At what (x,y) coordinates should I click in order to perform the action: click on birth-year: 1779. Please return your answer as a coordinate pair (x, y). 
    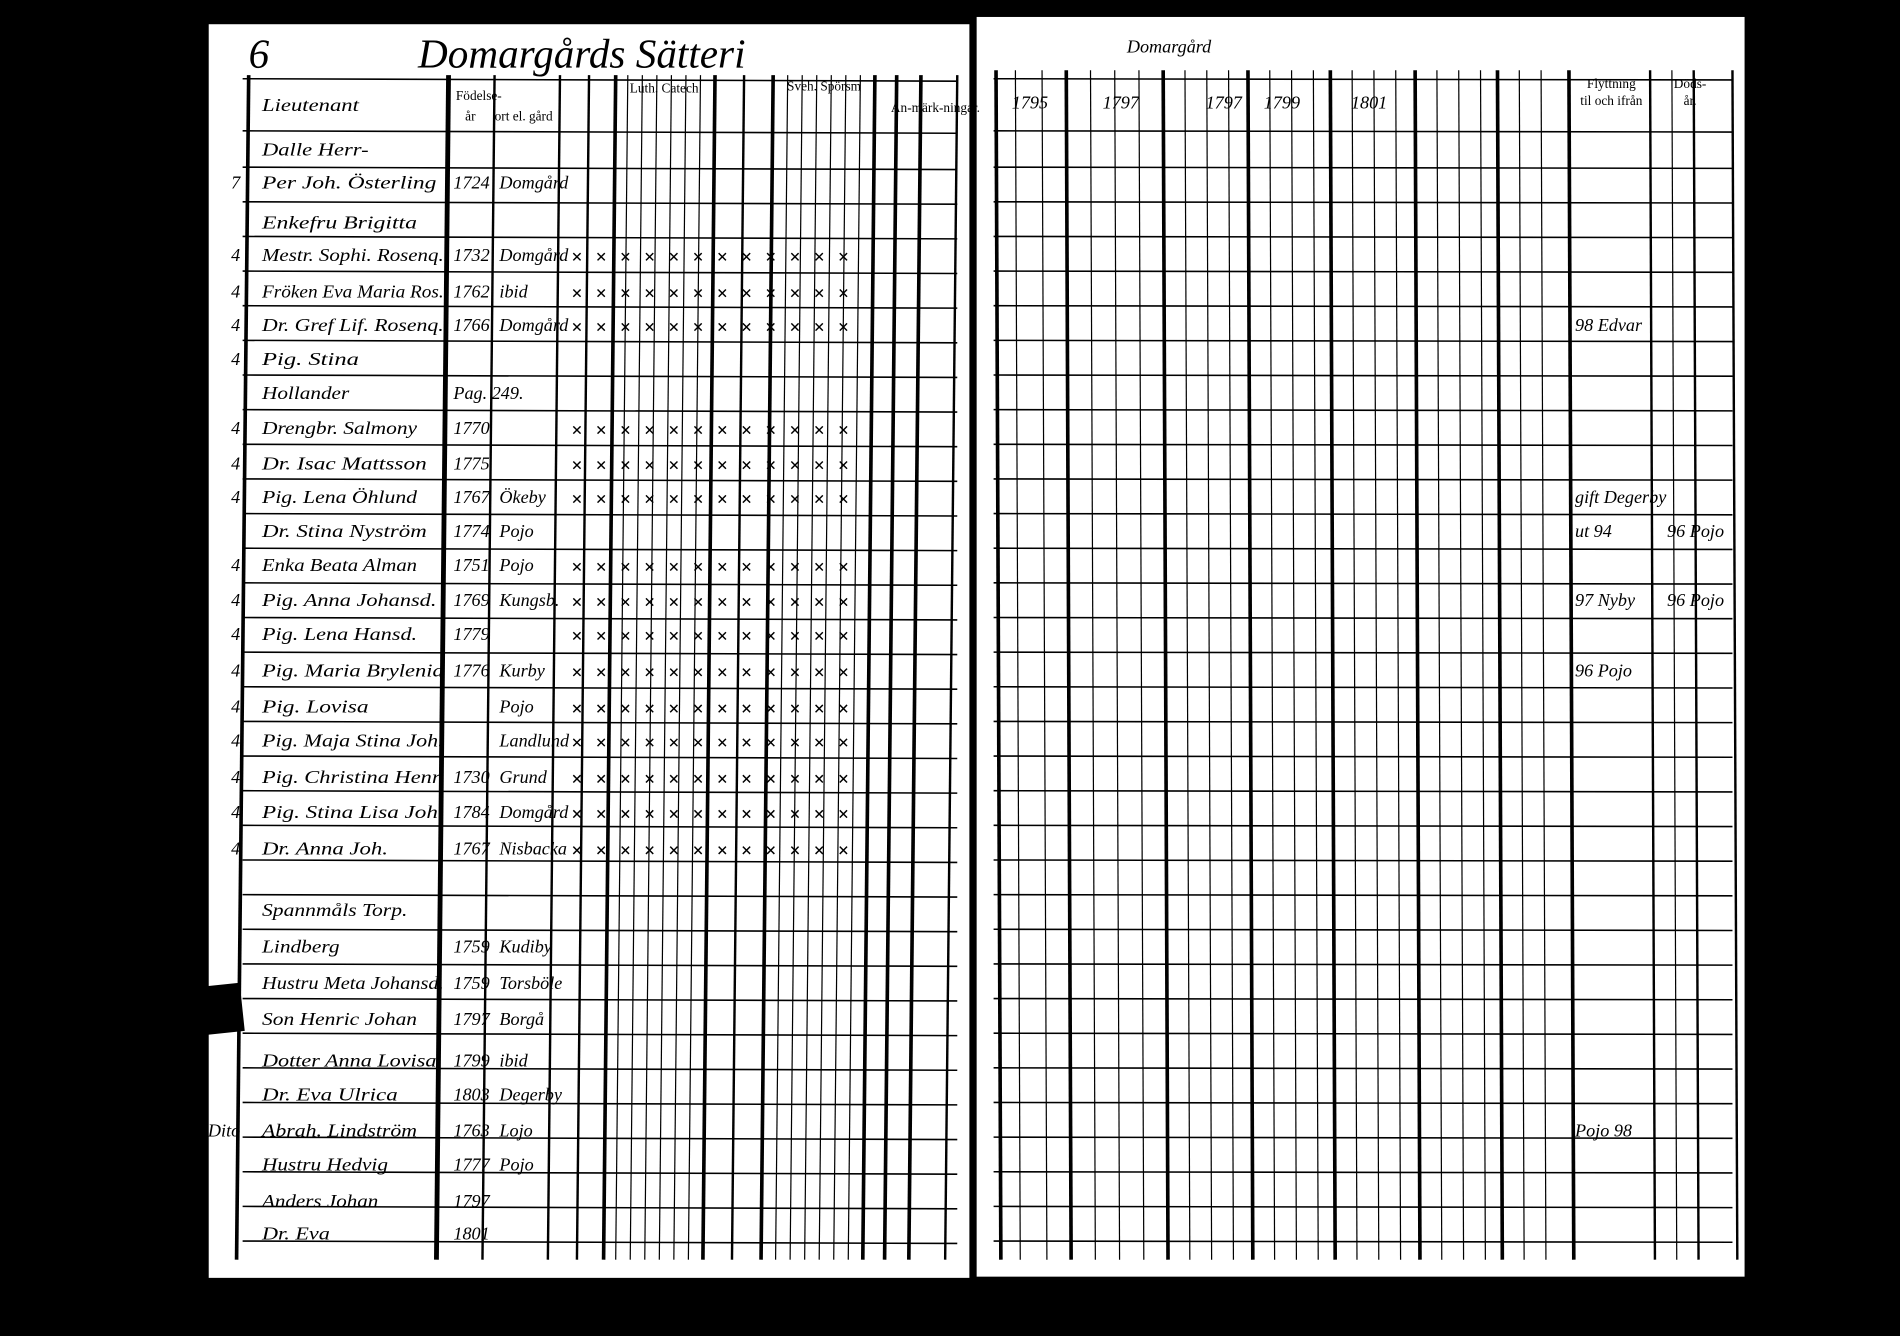
    Looking at the image, I should click on (471, 634).